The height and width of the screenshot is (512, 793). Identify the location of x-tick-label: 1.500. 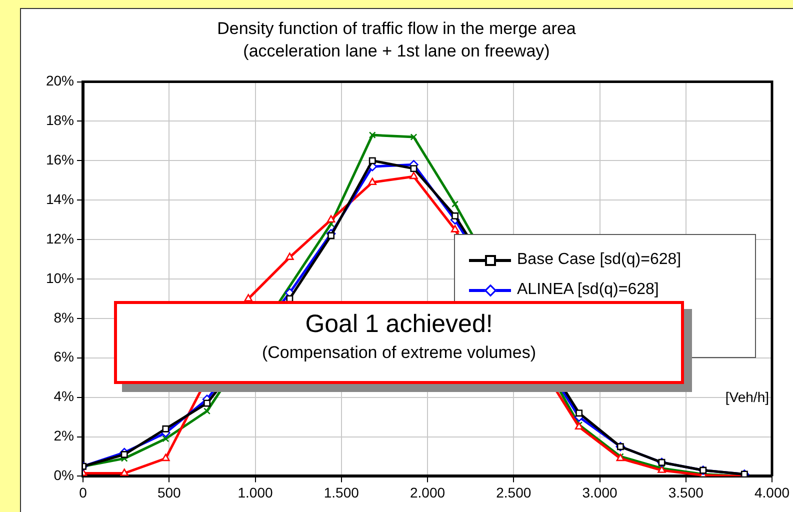
(342, 492).